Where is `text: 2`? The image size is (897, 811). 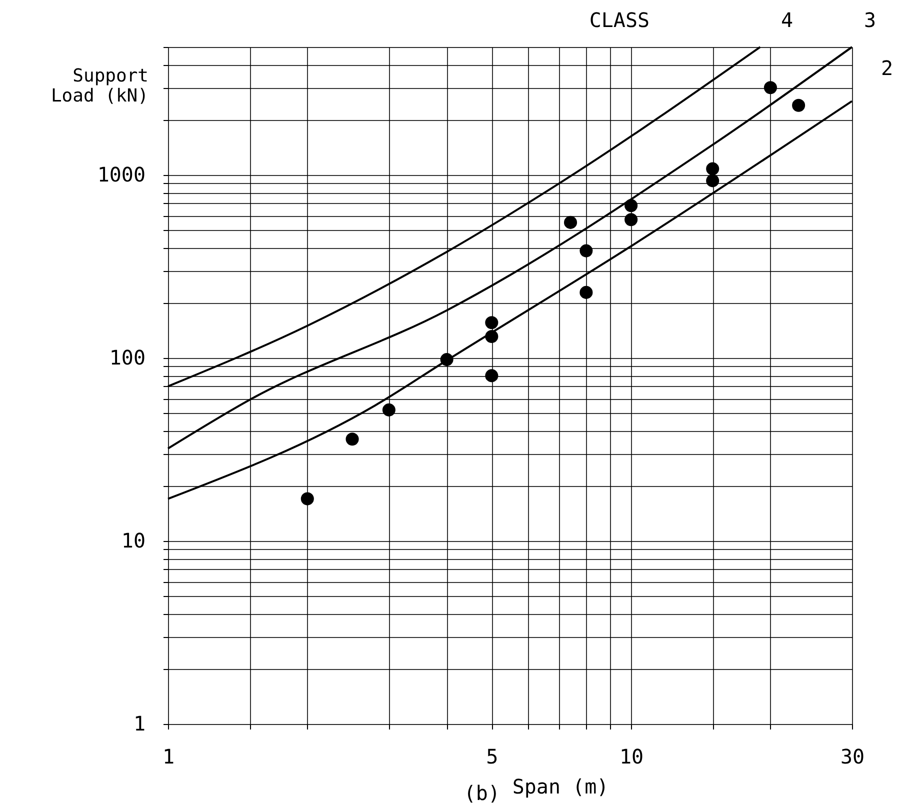 text: 2 is located at coordinates (887, 68).